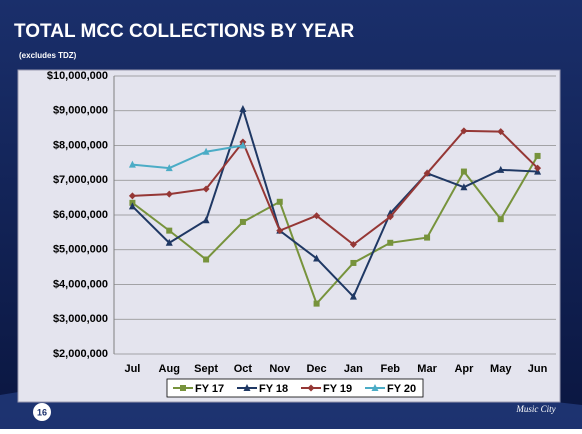  I want to click on slide-number-badge, so click(42, 412).